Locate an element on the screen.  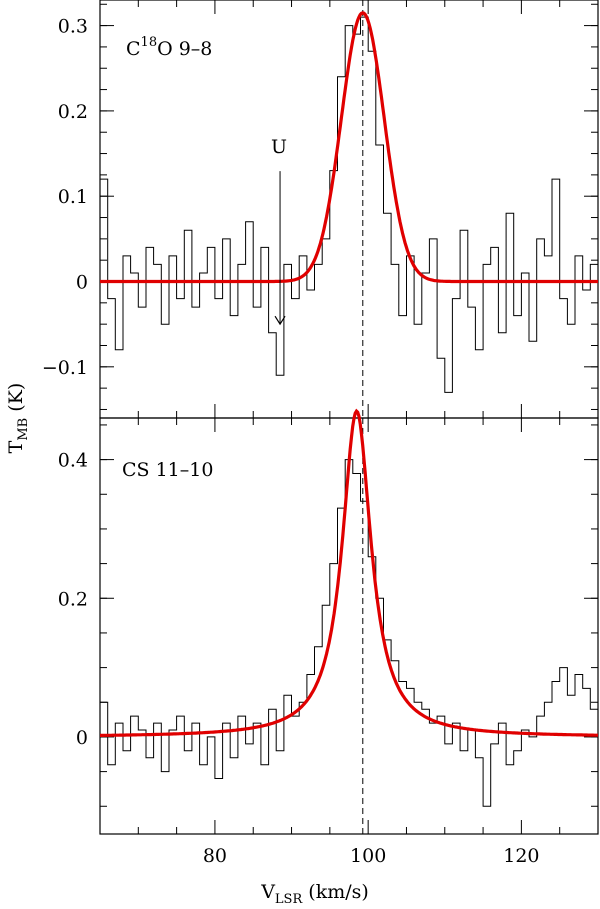
panel-label: C18O 9–8 is located at coordinates (169, 47).